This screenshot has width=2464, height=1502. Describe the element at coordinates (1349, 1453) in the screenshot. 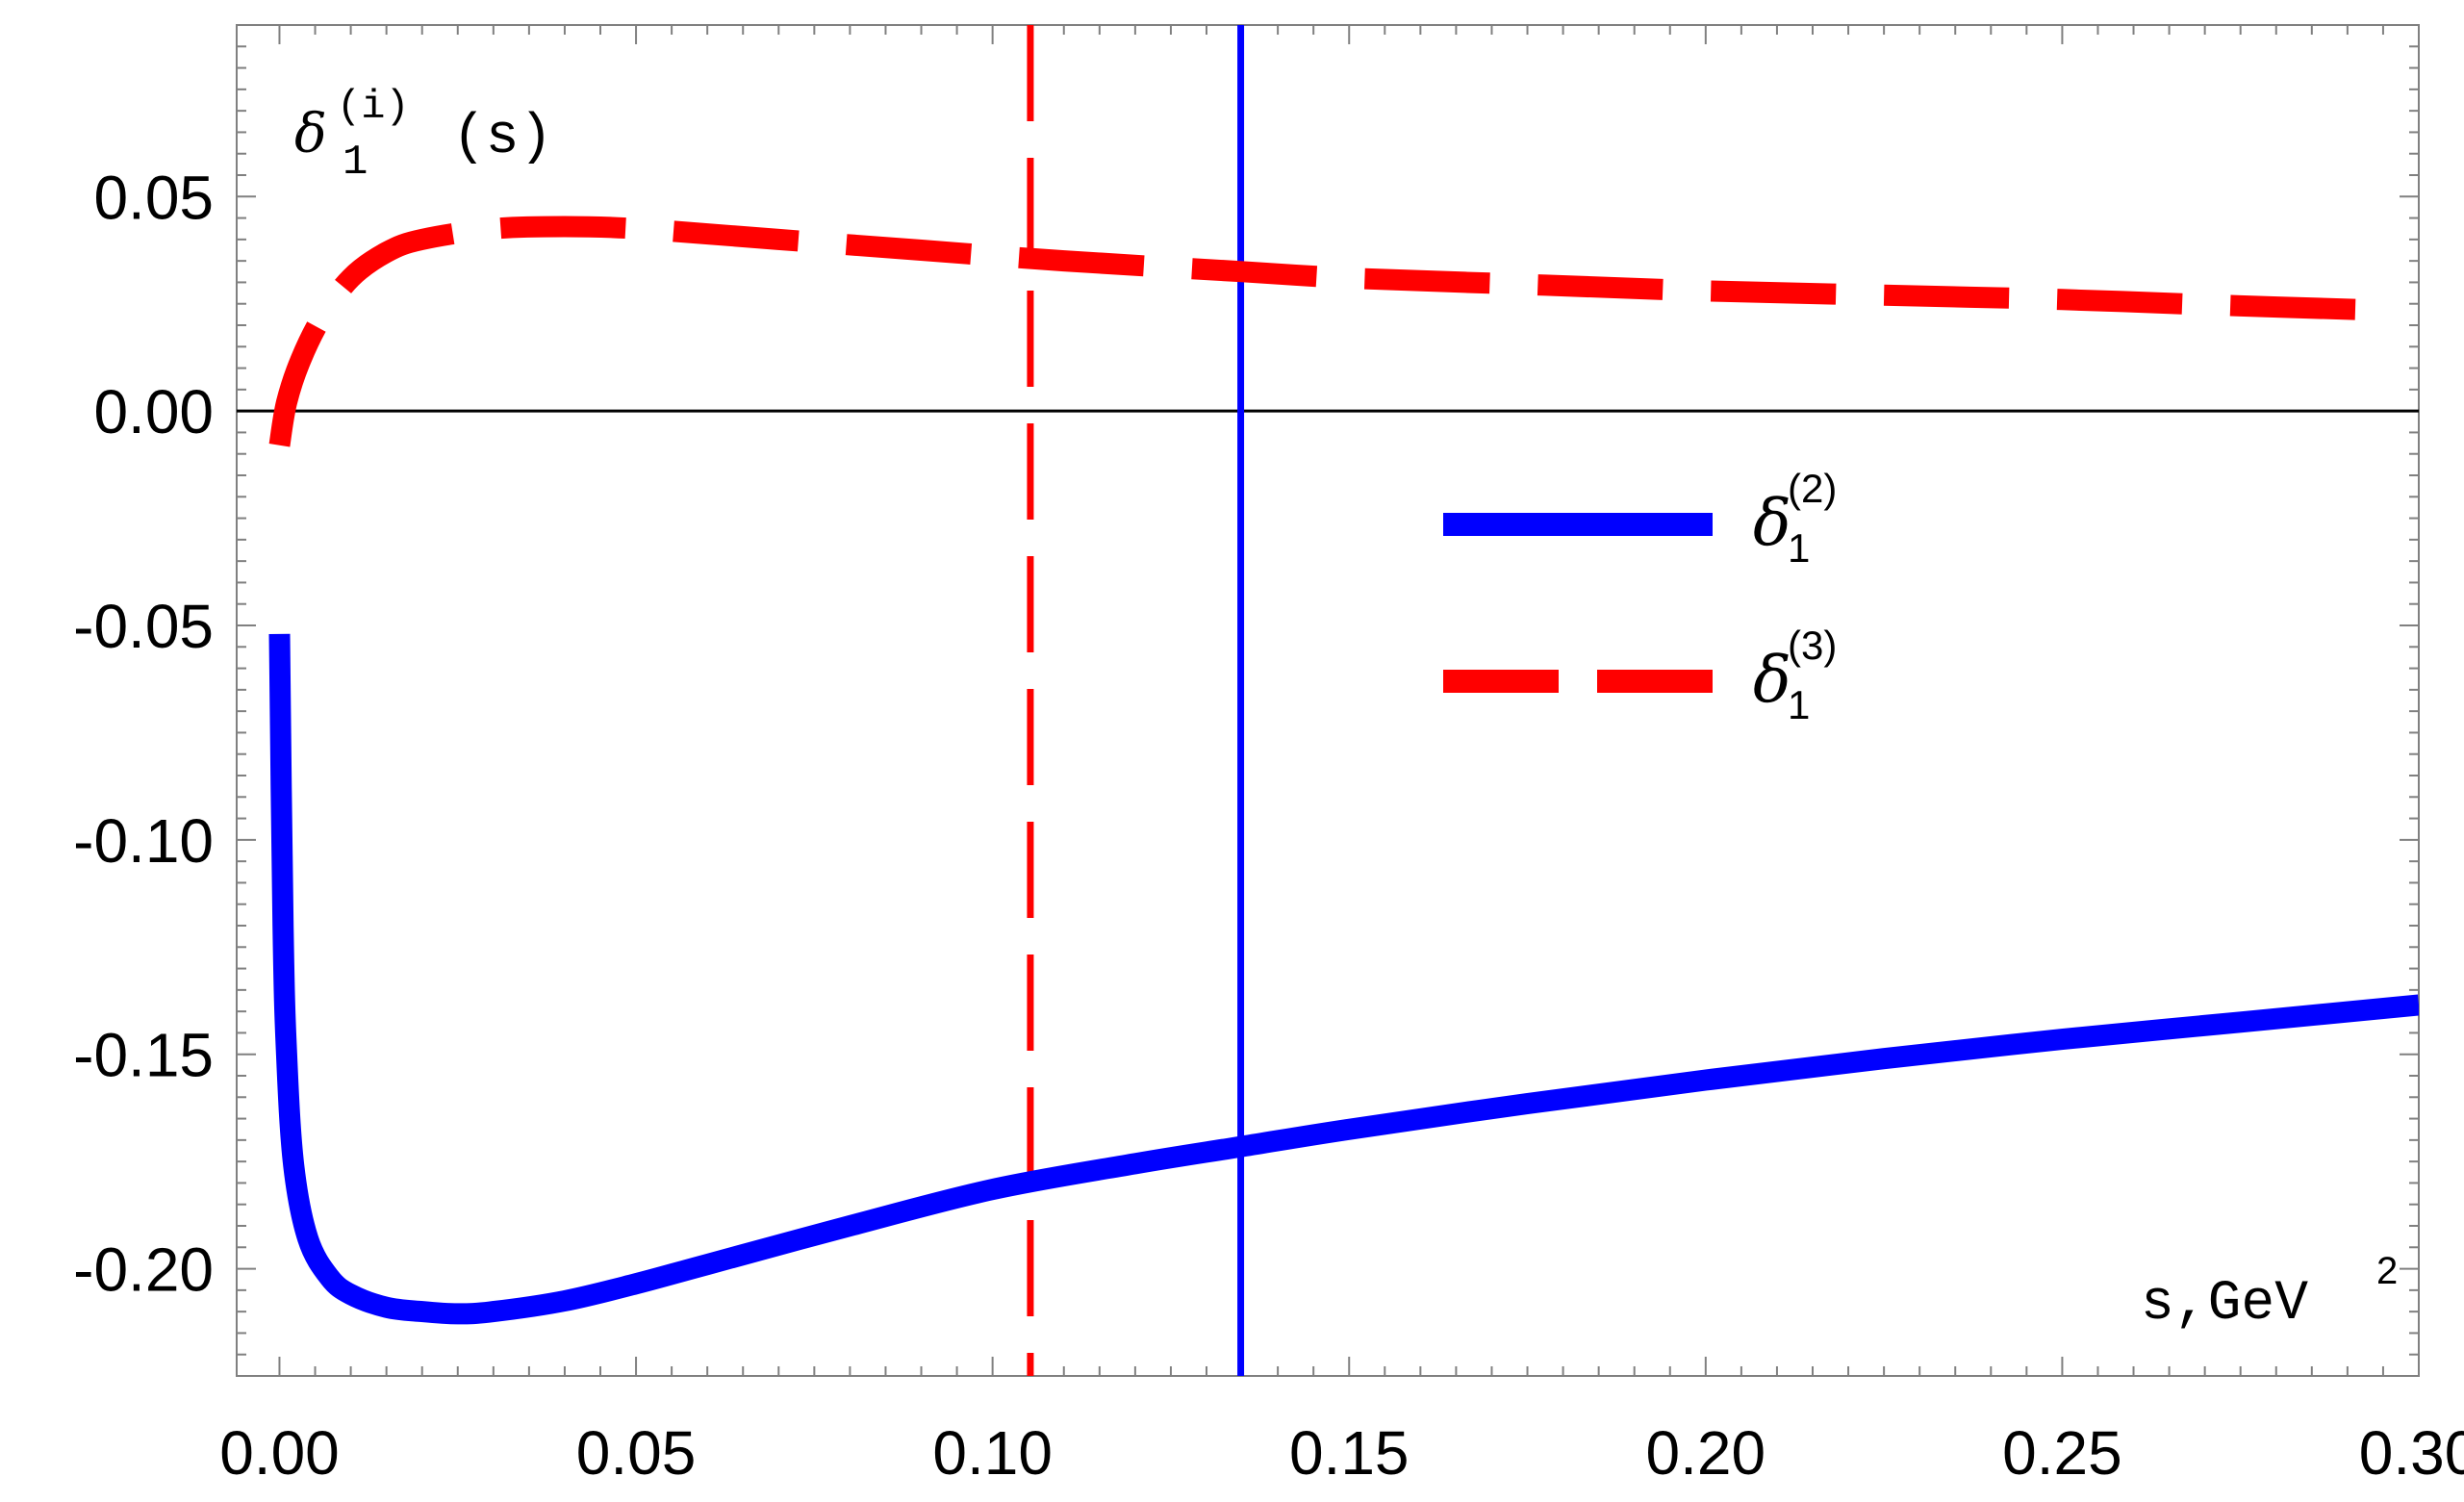

I see `x-tick-label: 0.15` at that location.